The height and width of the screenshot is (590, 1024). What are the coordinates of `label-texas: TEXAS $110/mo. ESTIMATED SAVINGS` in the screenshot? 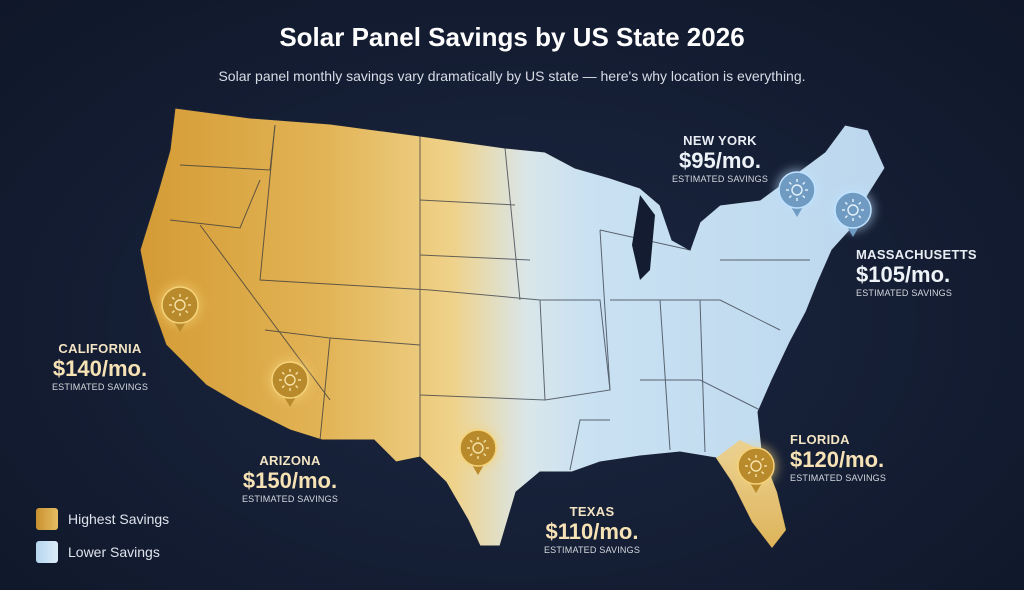 It's located at (592, 530).